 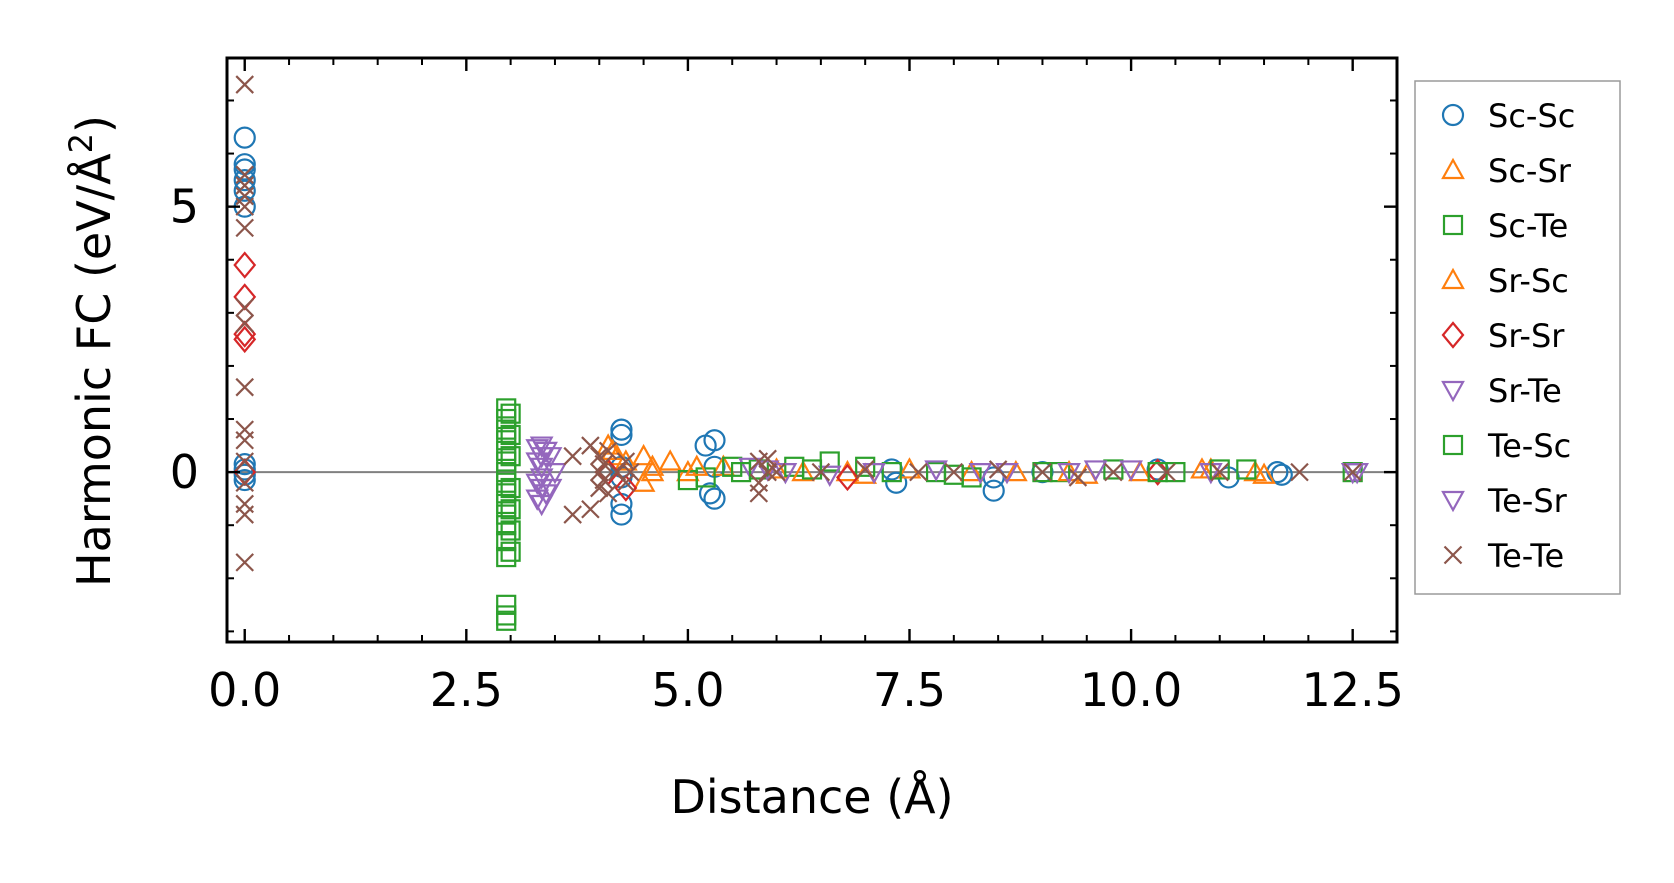 What do you see at coordinates (1530, 171) in the screenshot?
I see `legend-label: Sc-Sr` at bounding box center [1530, 171].